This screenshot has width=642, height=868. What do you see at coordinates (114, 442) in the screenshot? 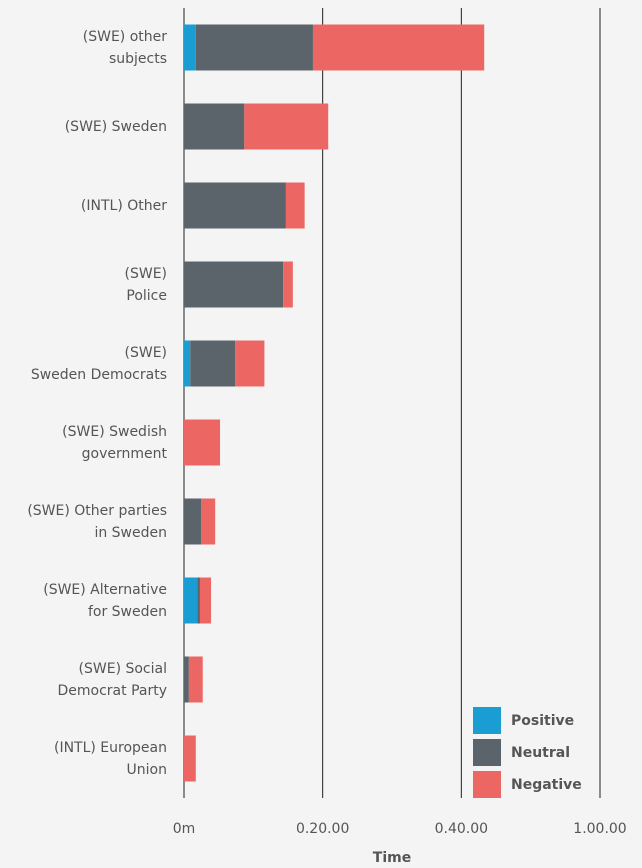
I see `category-label: (SWE) Swedish government` at bounding box center [114, 442].